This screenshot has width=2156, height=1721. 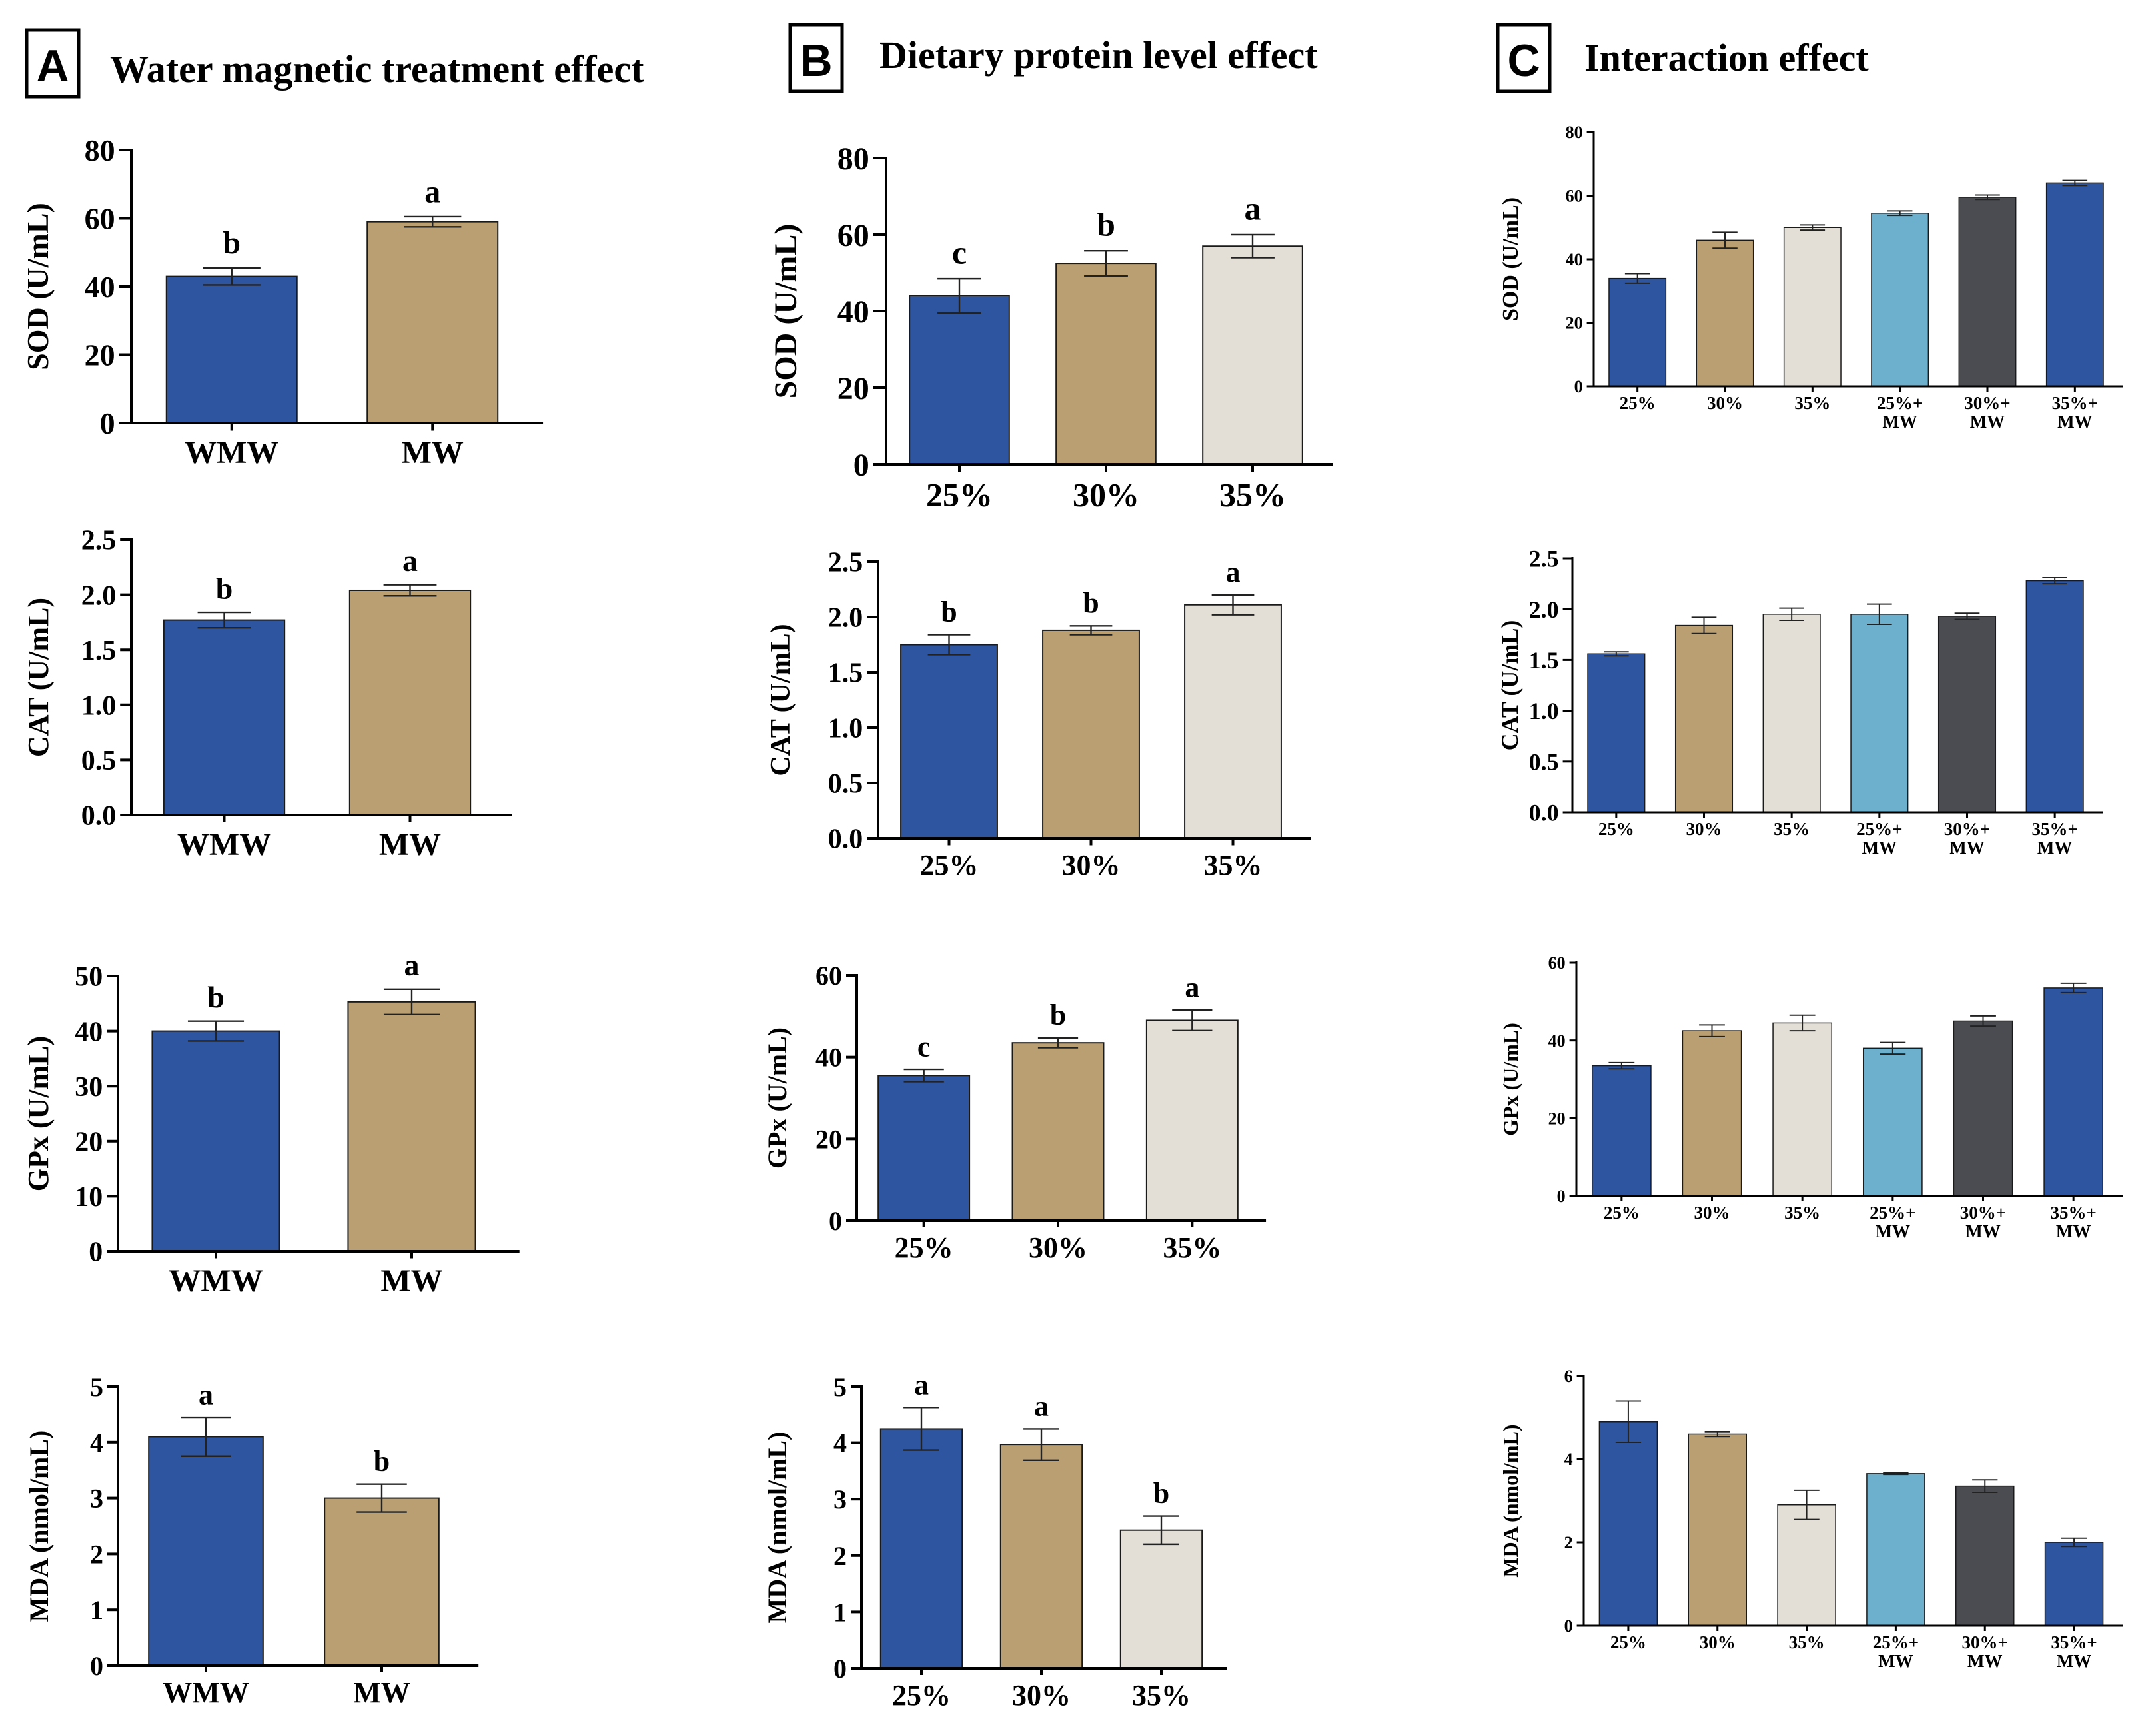 I want to click on chart-c-sod-y-axis-label: SOD (U/mL), so click(x=1510, y=259).